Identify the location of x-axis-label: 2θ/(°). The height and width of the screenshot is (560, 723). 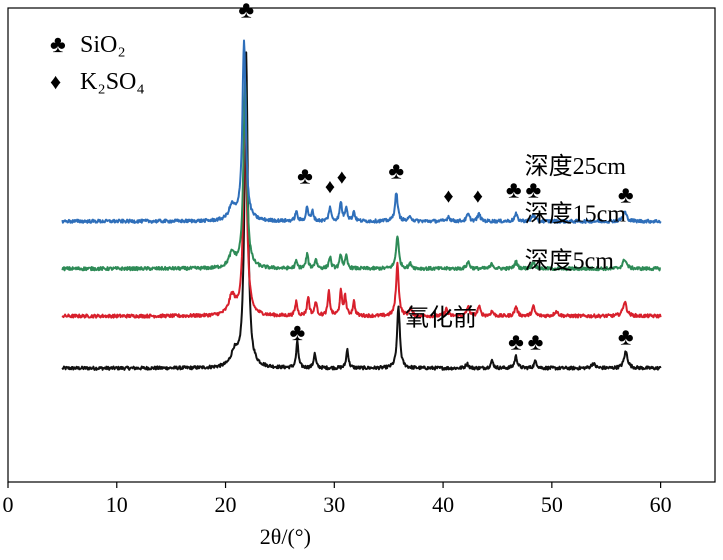
(285, 536).